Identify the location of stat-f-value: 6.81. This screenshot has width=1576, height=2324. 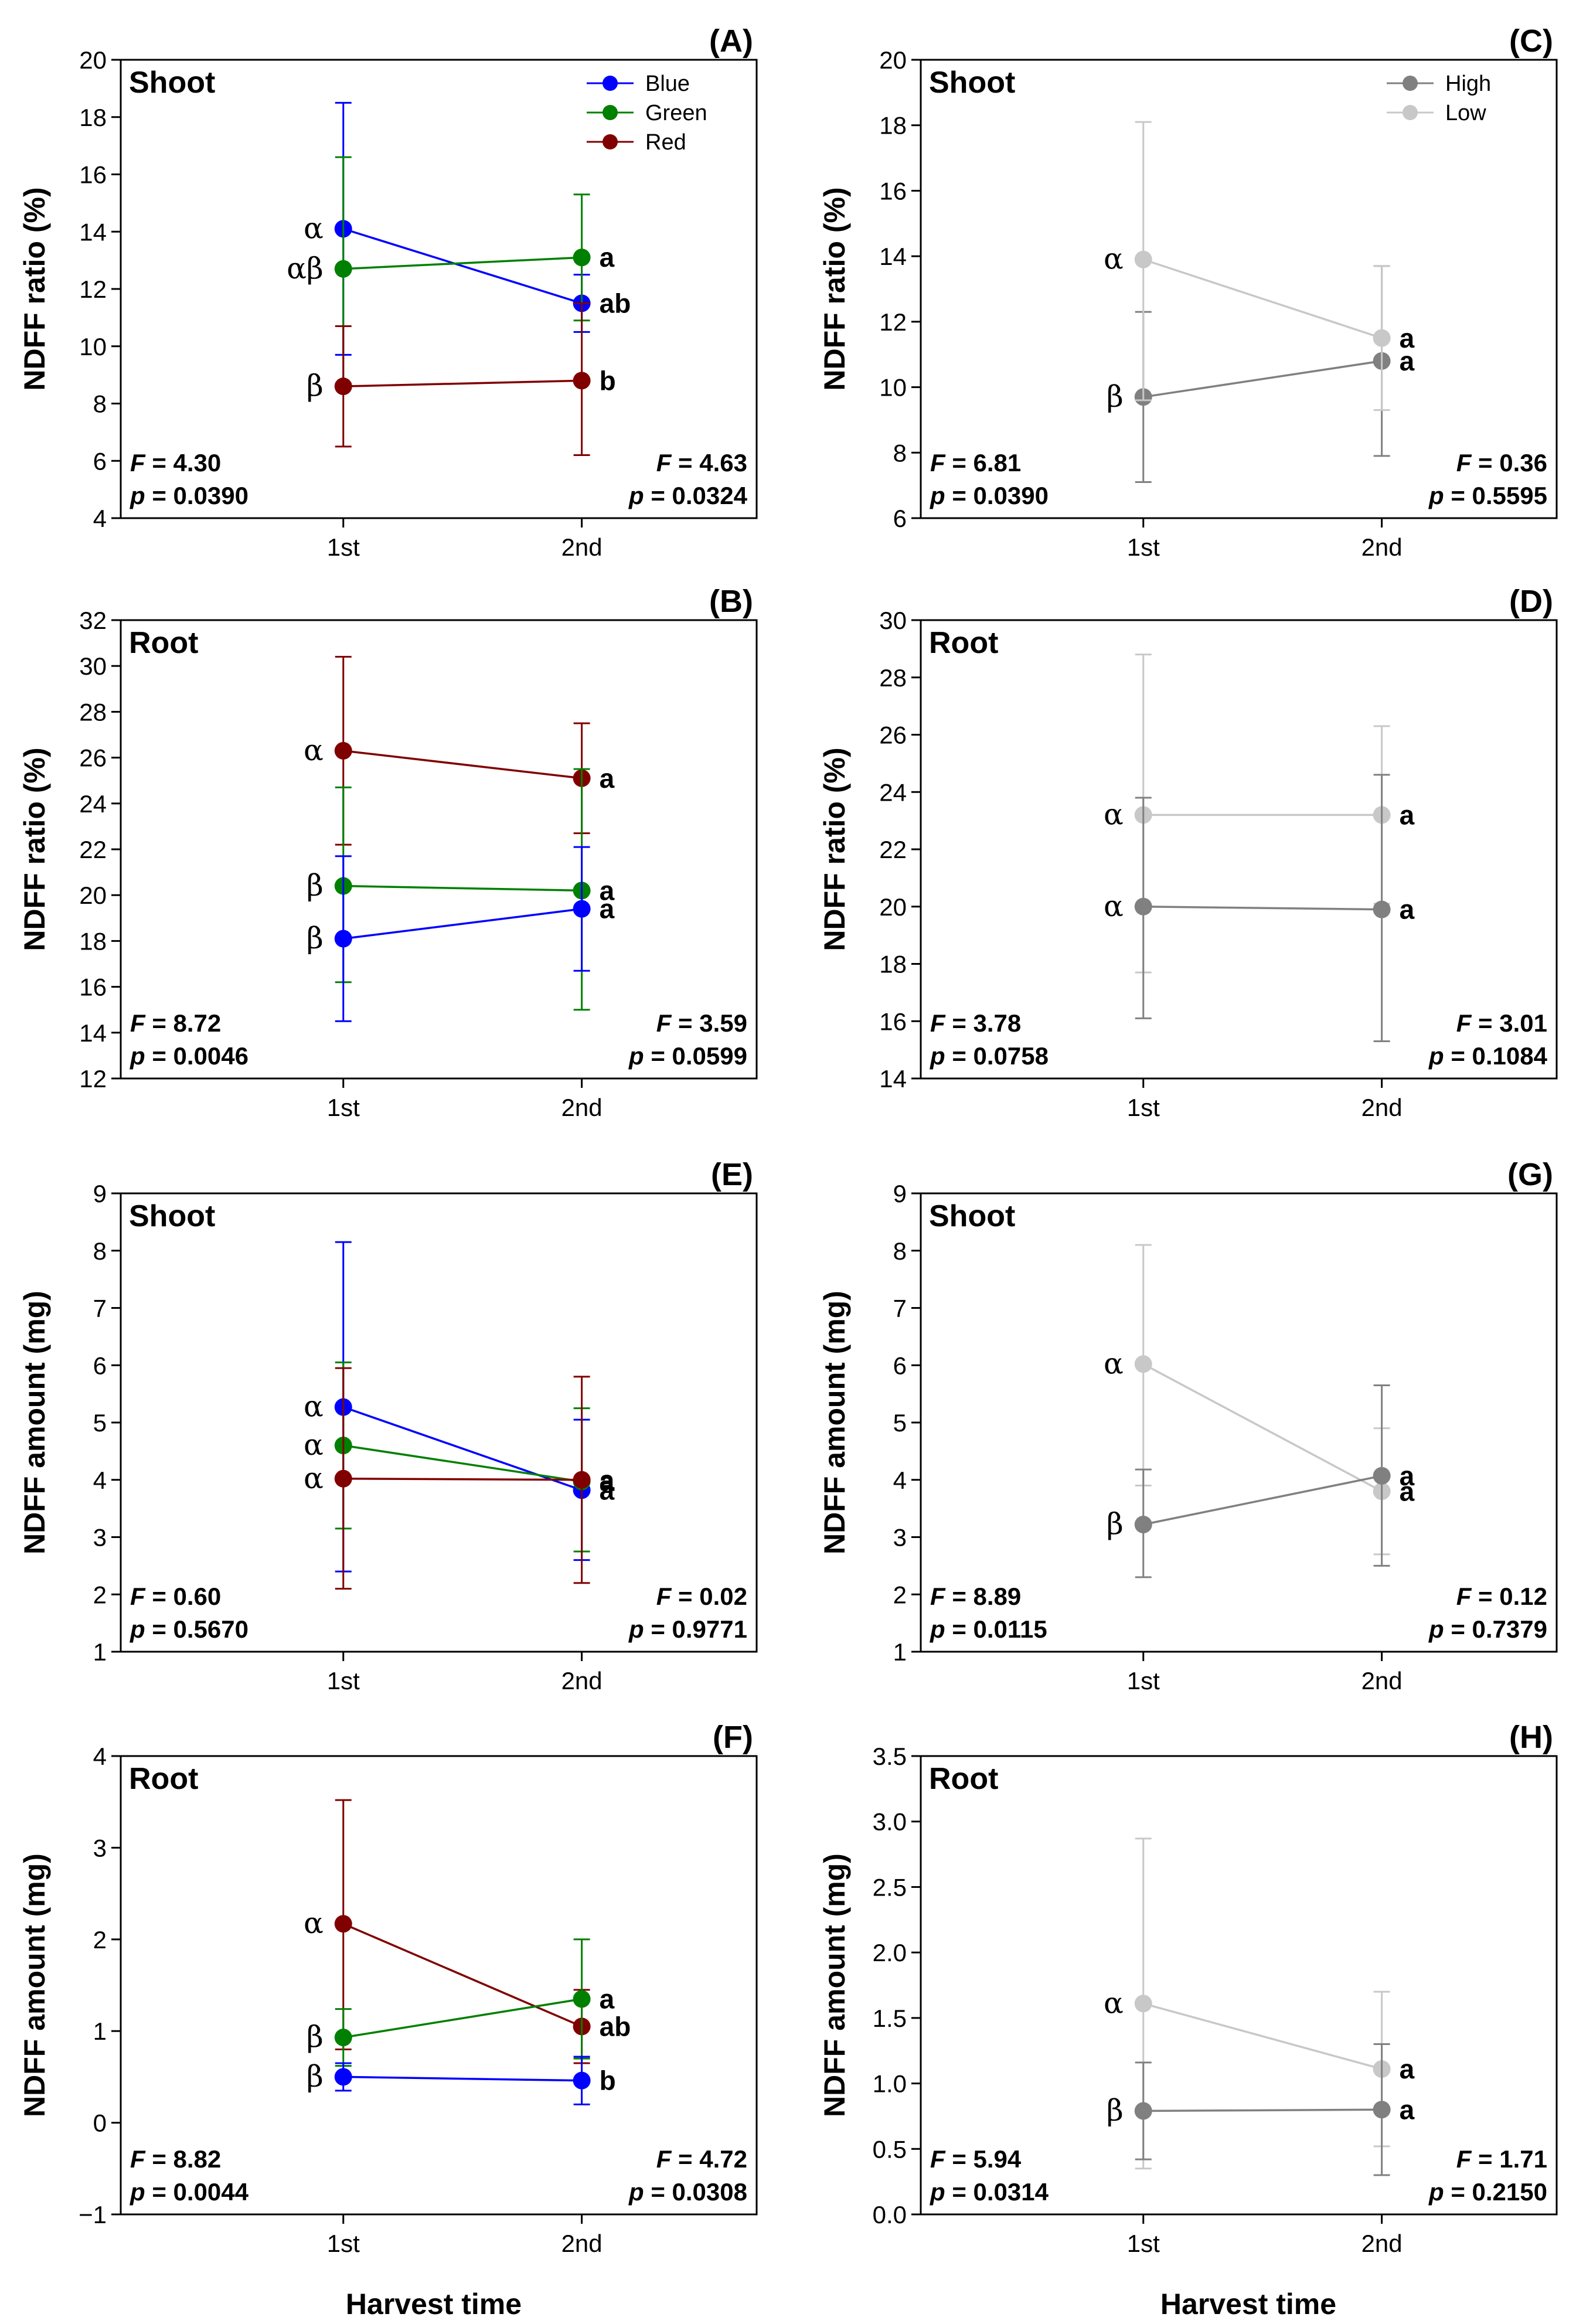
(997, 463).